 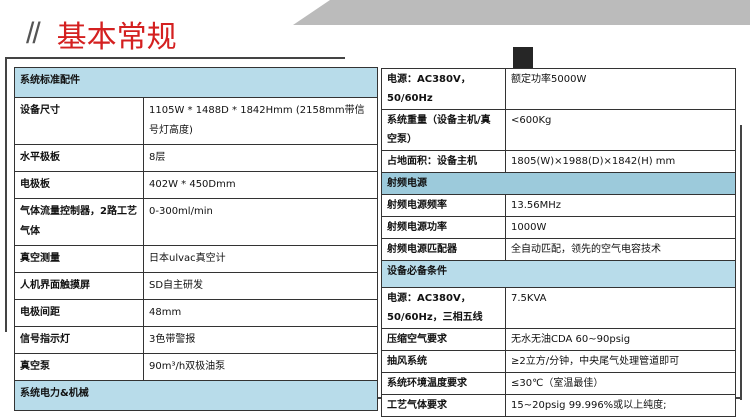 What do you see at coordinates (443, 308) in the screenshot?
I see `row-key: 电源：AC380V，50/60Hz，三相五线` at bounding box center [443, 308].